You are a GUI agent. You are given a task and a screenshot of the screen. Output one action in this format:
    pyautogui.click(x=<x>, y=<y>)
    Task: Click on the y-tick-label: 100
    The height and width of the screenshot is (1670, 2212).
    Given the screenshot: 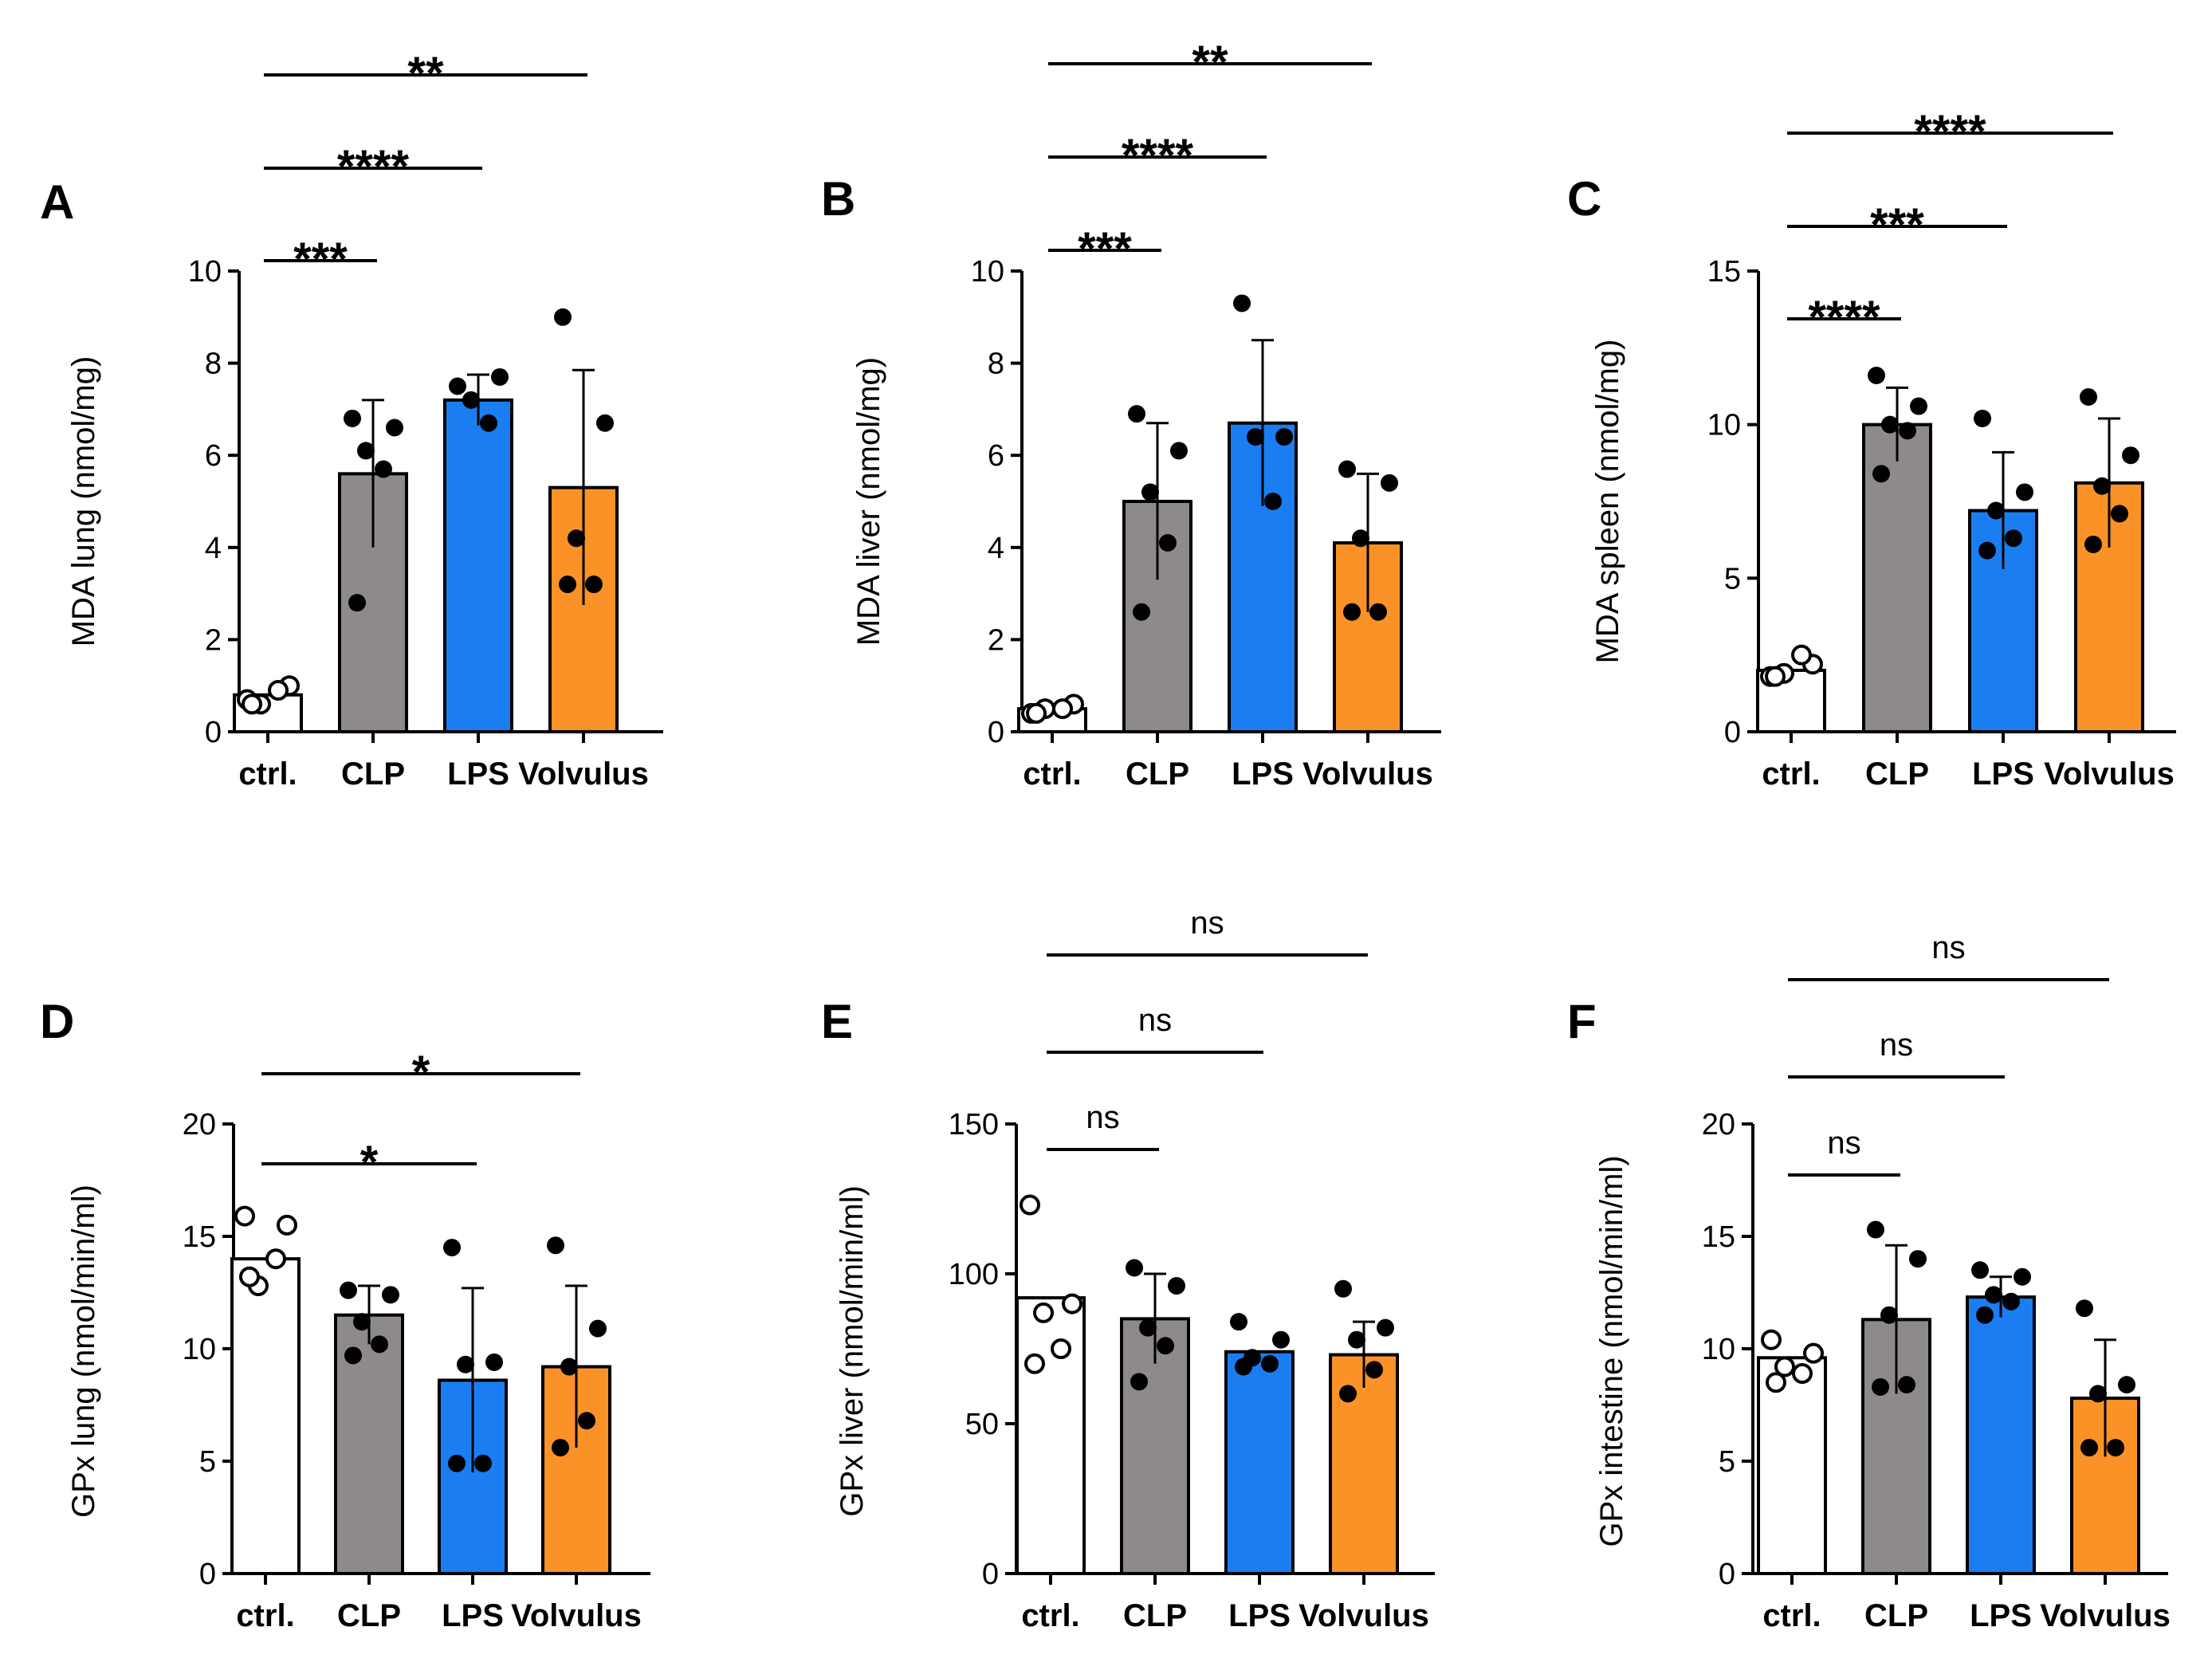 What is the action you would take?
    pyautogui.click(x=974, y=1274)
    